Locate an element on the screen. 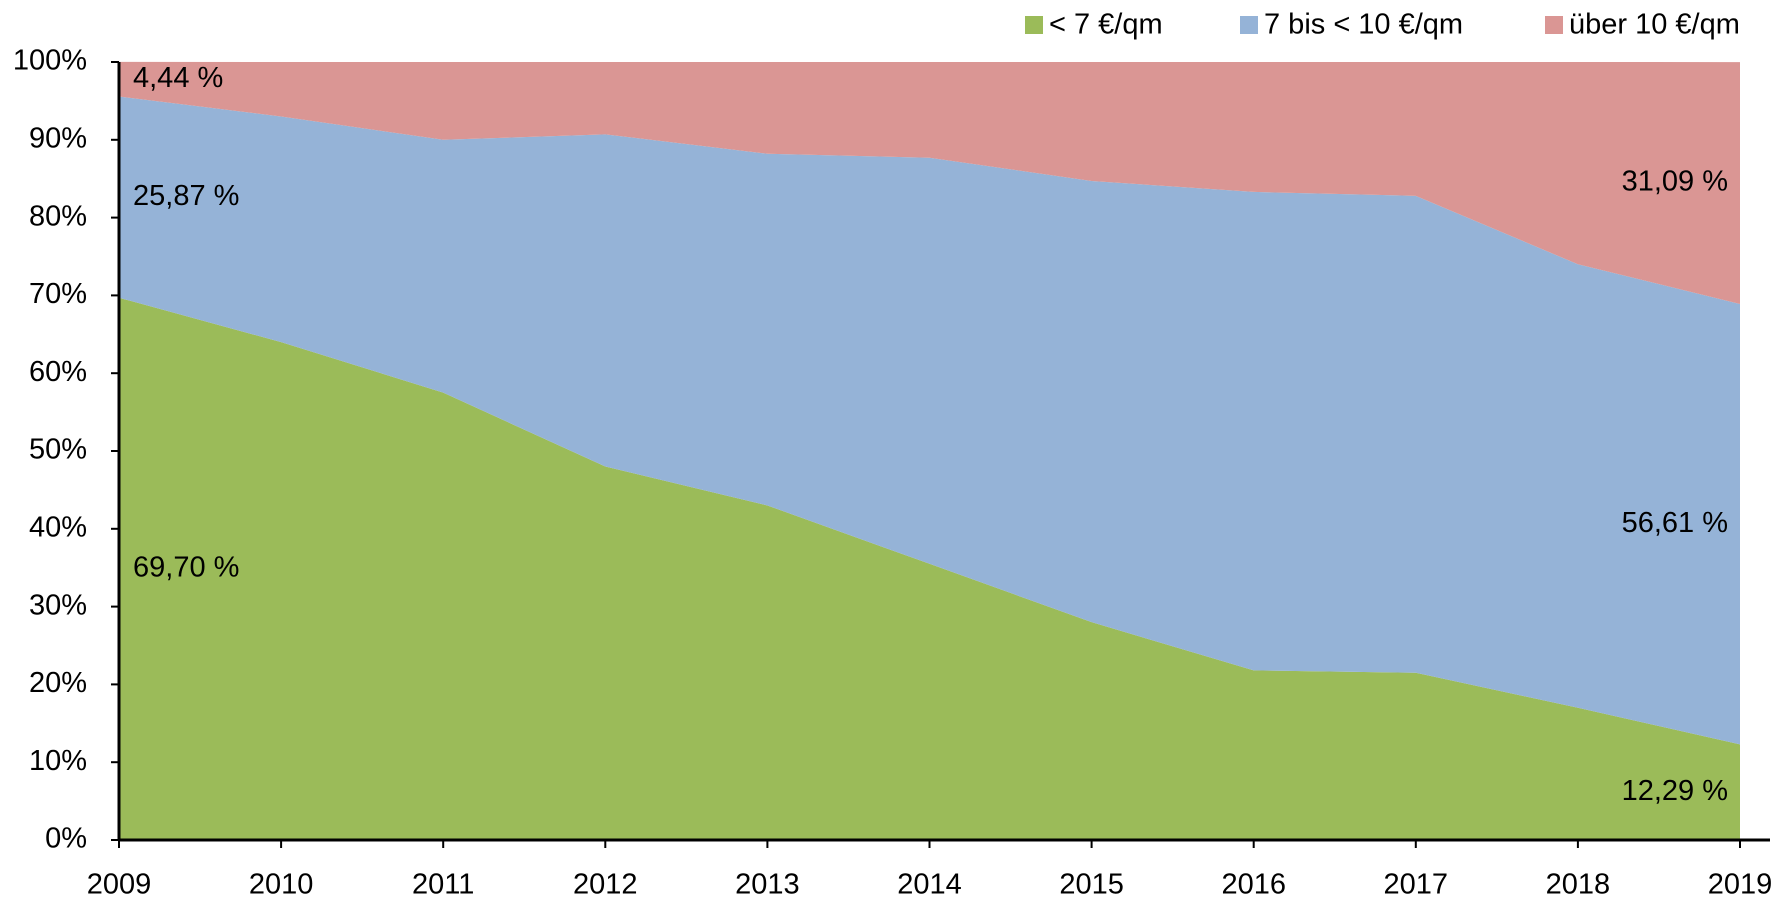 The height and width of the screenshot is (902, 1777). data-label: 25,87 % is located at coordinates (186, 196).